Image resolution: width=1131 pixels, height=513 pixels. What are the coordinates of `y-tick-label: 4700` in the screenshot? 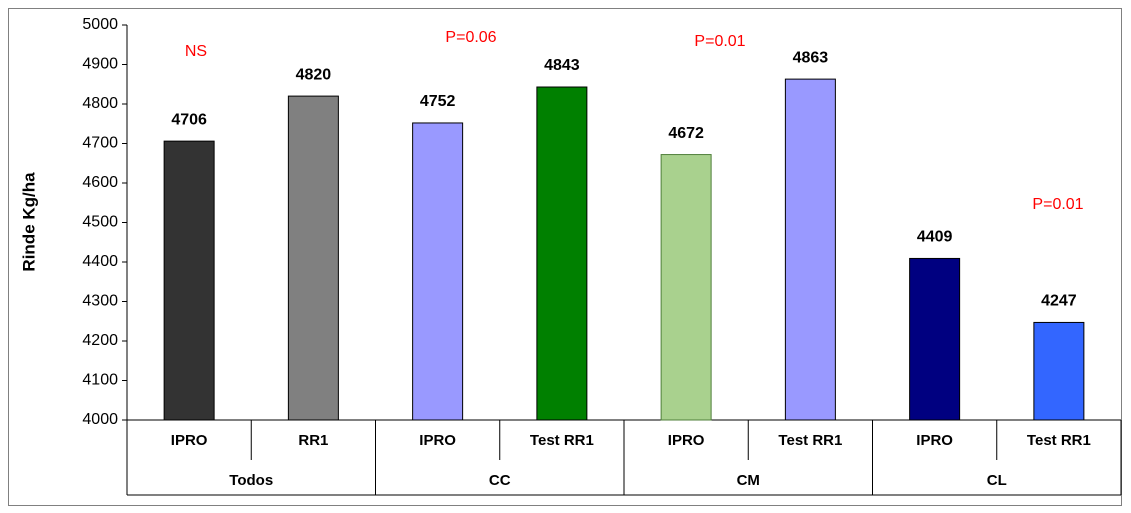 It's located at (100, 143).